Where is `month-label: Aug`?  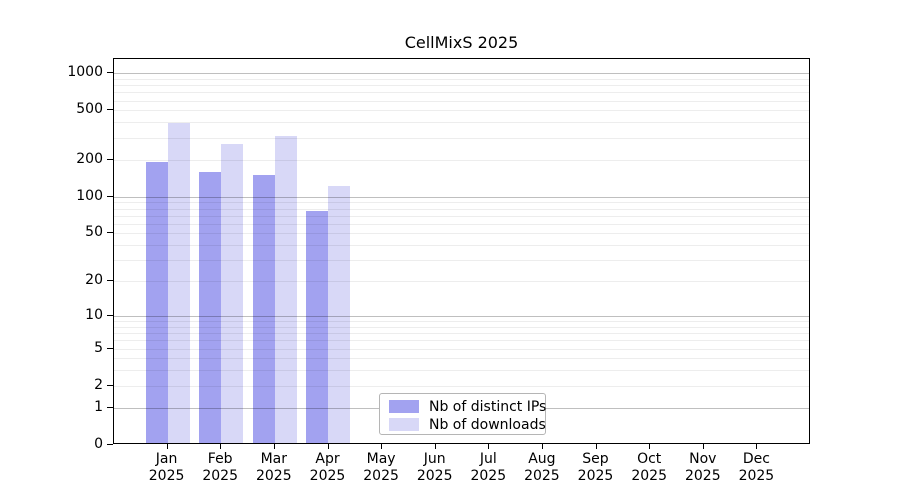 month-label: Aug is located at coordinates (542, 459).